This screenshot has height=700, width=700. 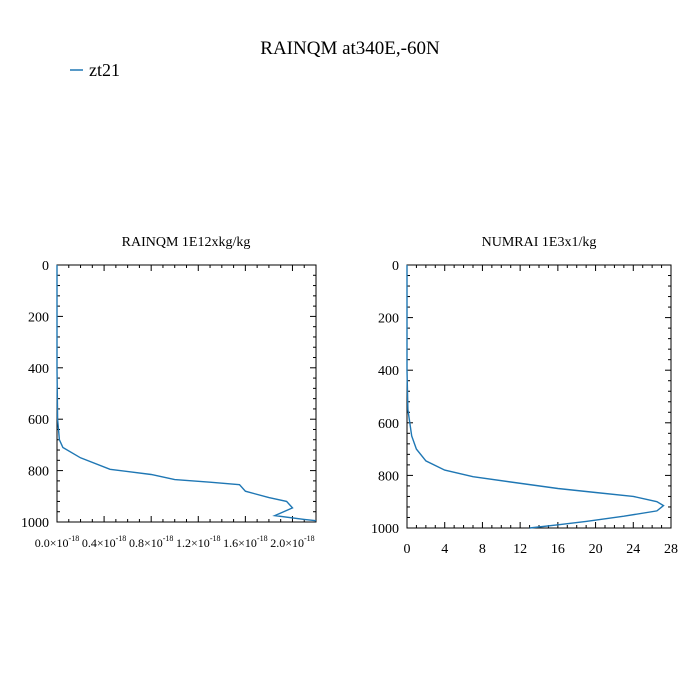 What do you see at coordinates (407, 549) in the screenshot?
I see `x-tick-label: 0` at bounding box center [407, 549].